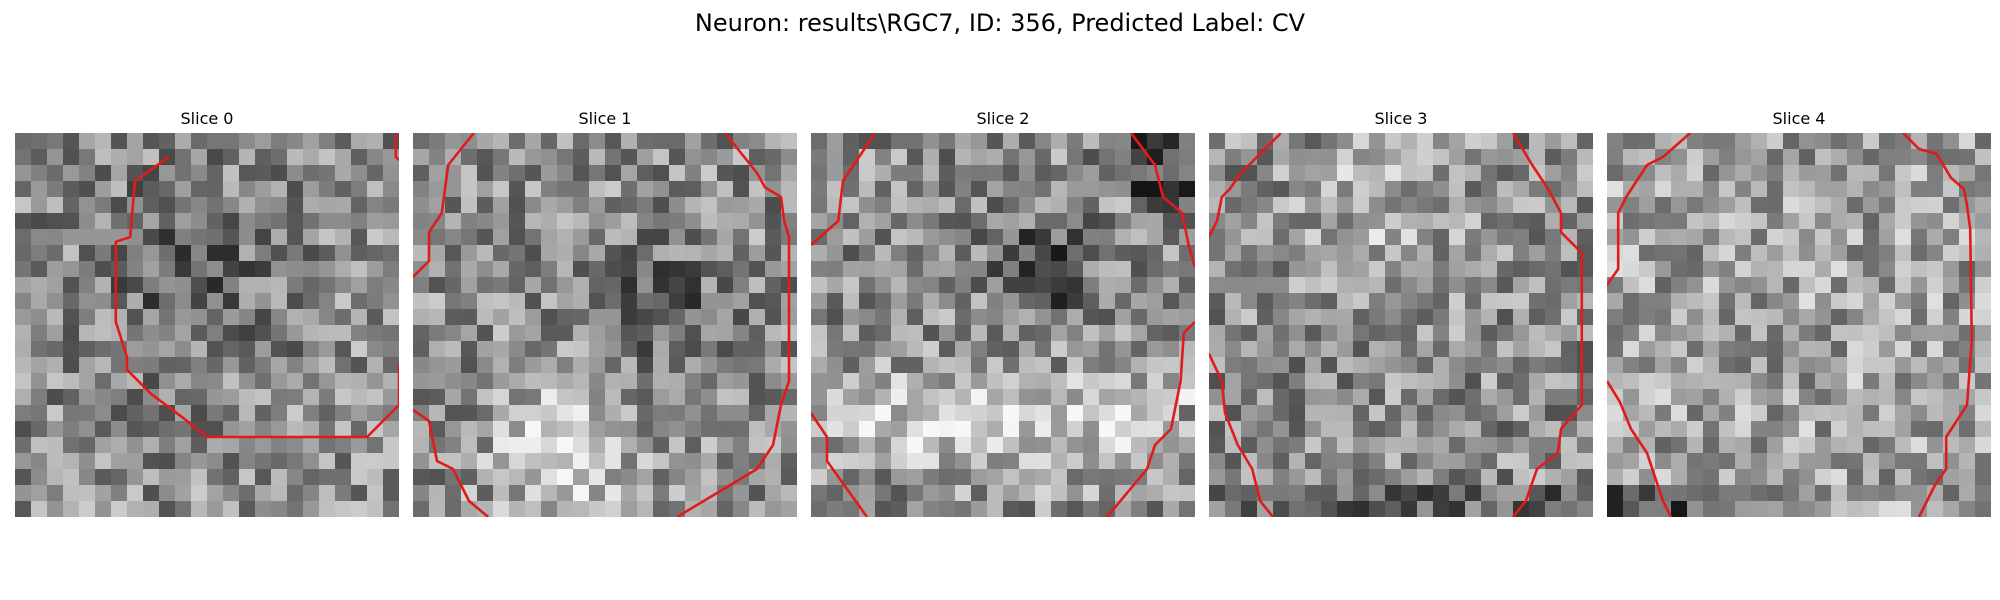 This screenshot has width=2000, height=600. Describe the element at coordinates (605, 118) in the screenshot. I see `slice-title: Slice 1` at that location.